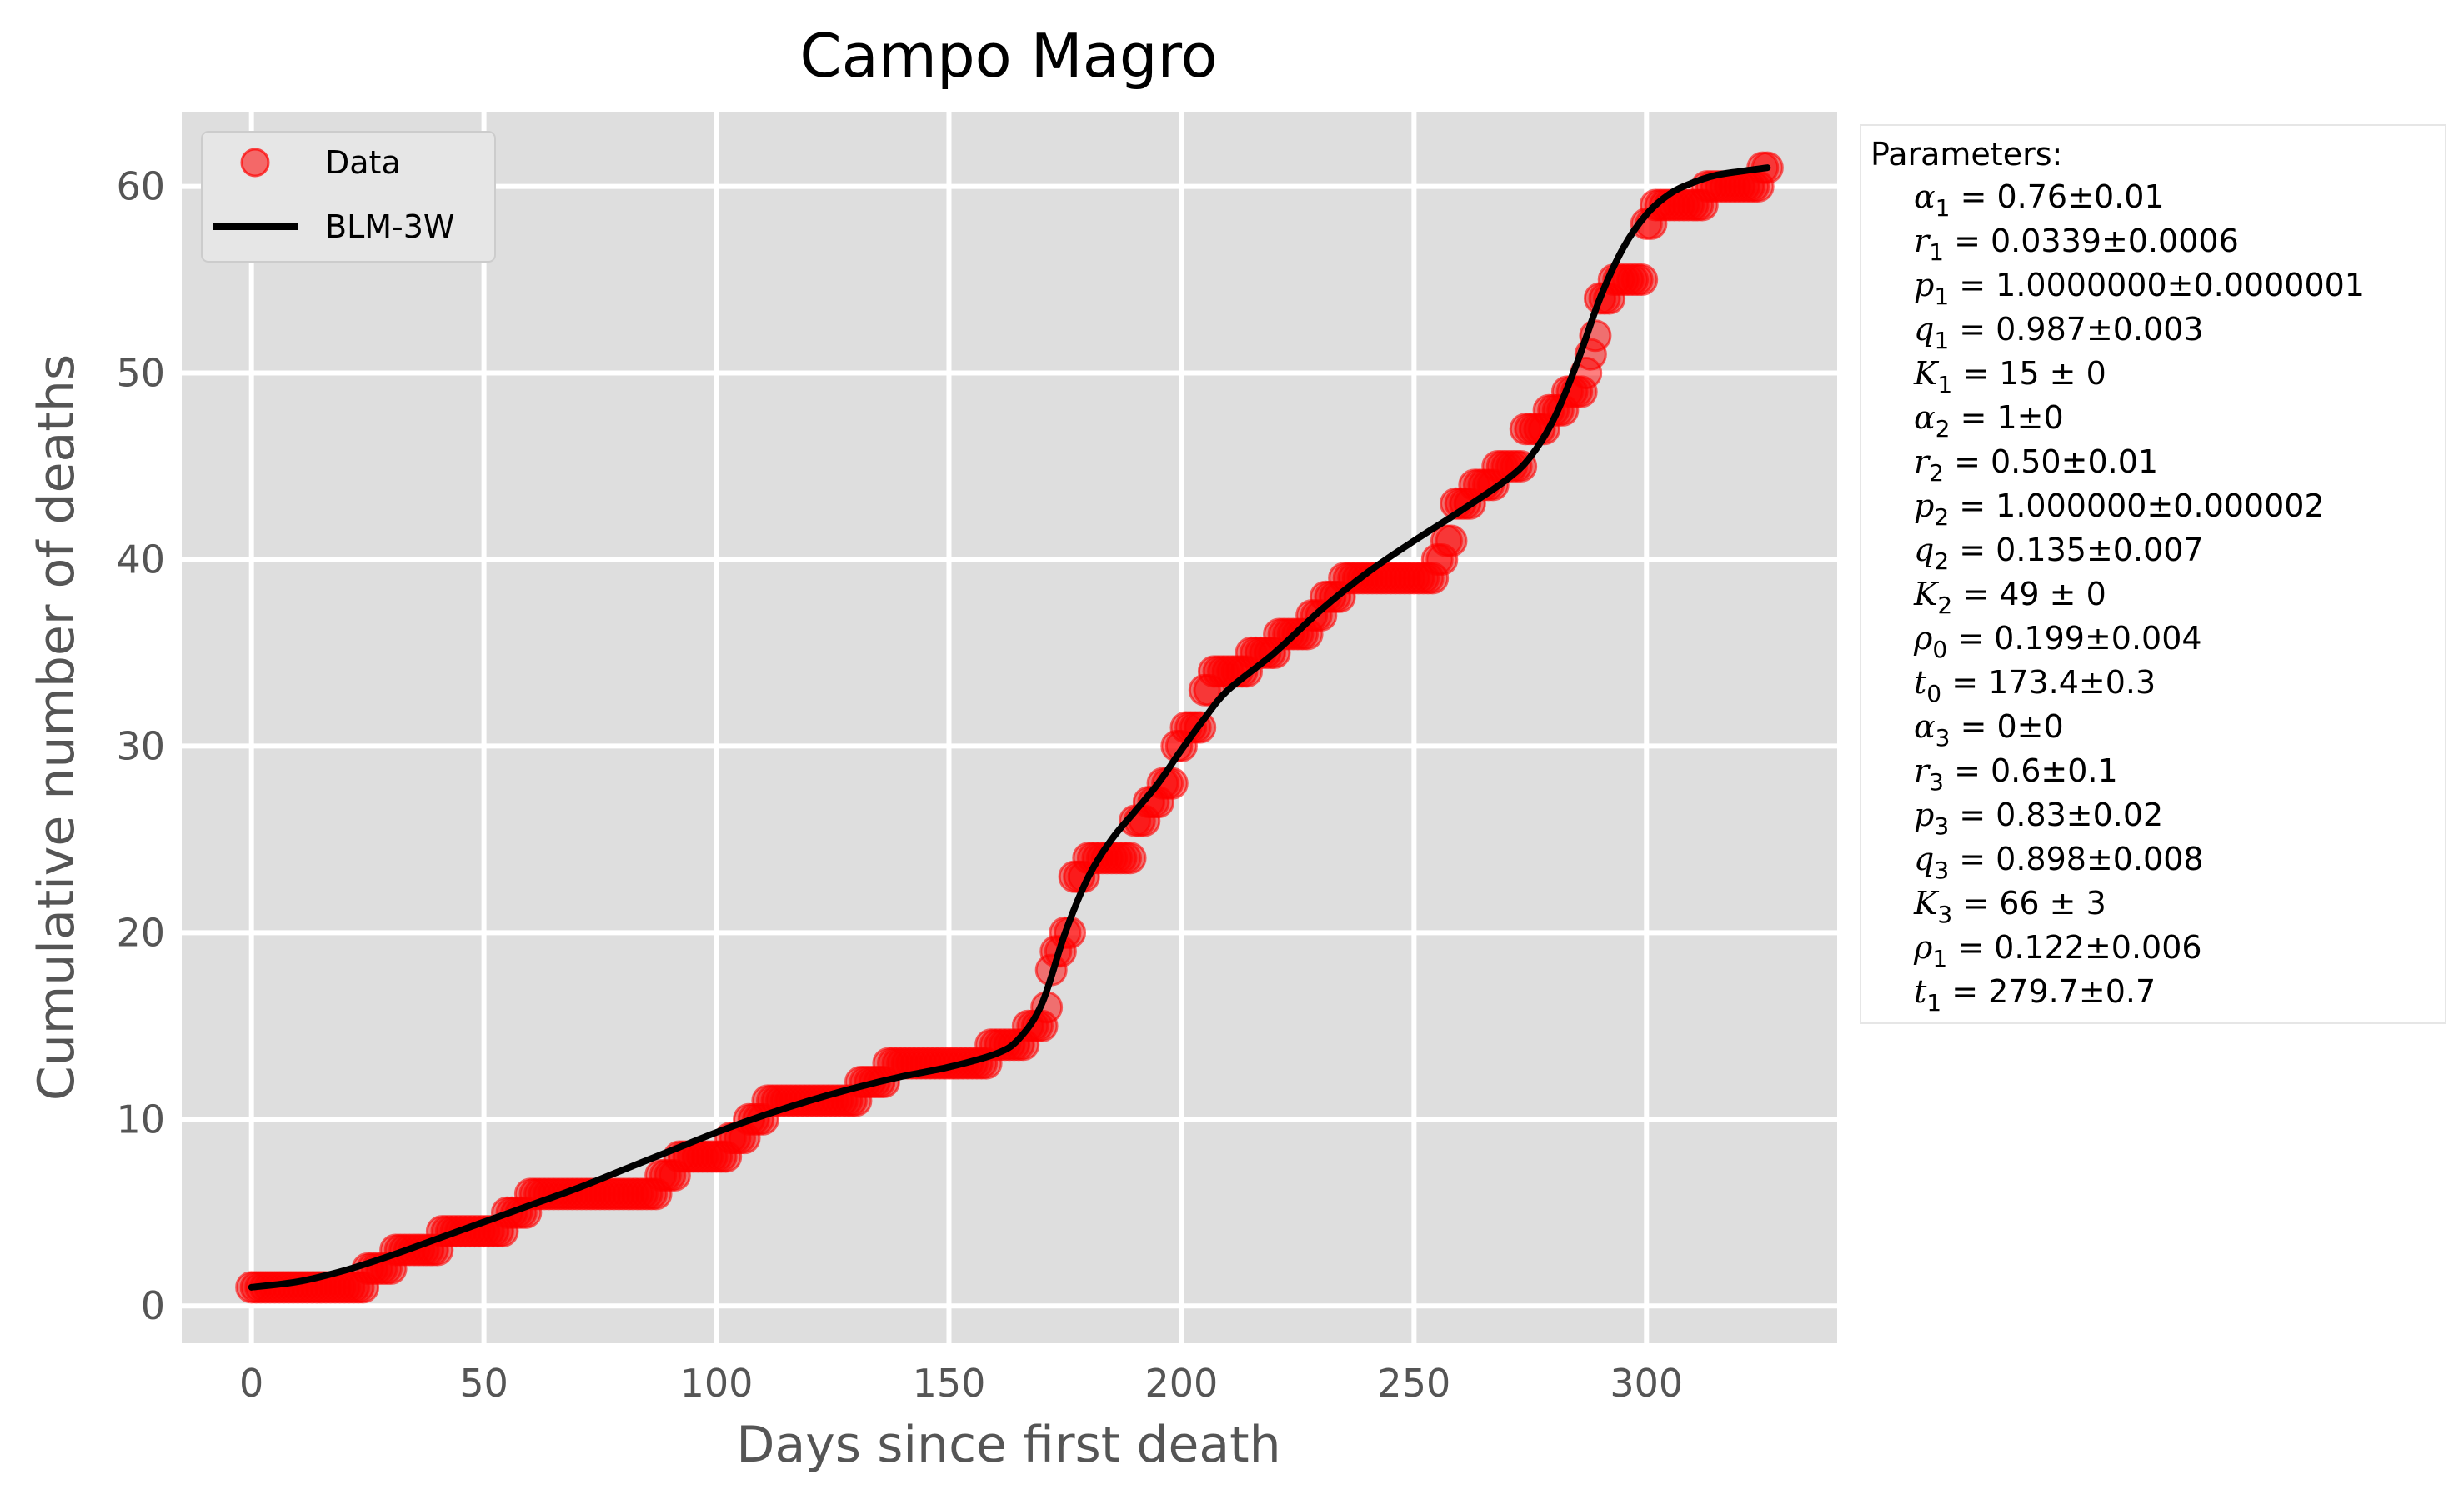 The width and height of the screenshot is (2464, 1510). I want to click on parameter-line: r1 = 0.0339±0.0006, so click(2077, 244).